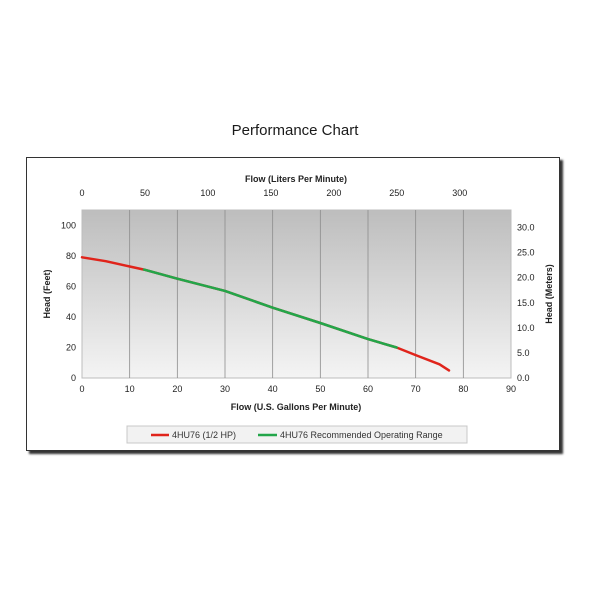  What do you see at coordinates (526, 278) in the screenshot?
I see `y2-tick-label: 20.0` at bounding box center [526, 278].